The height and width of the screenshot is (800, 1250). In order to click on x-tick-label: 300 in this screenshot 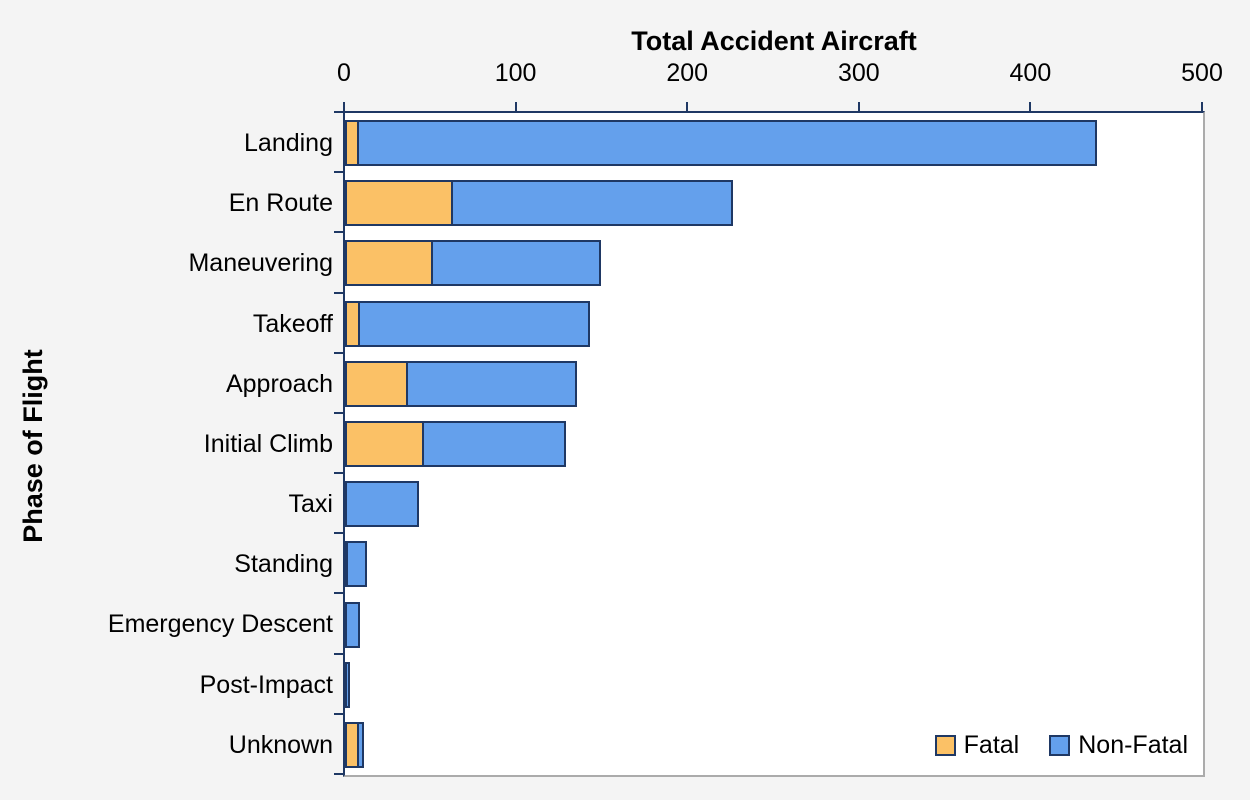, I will do `click(858, 73)`.